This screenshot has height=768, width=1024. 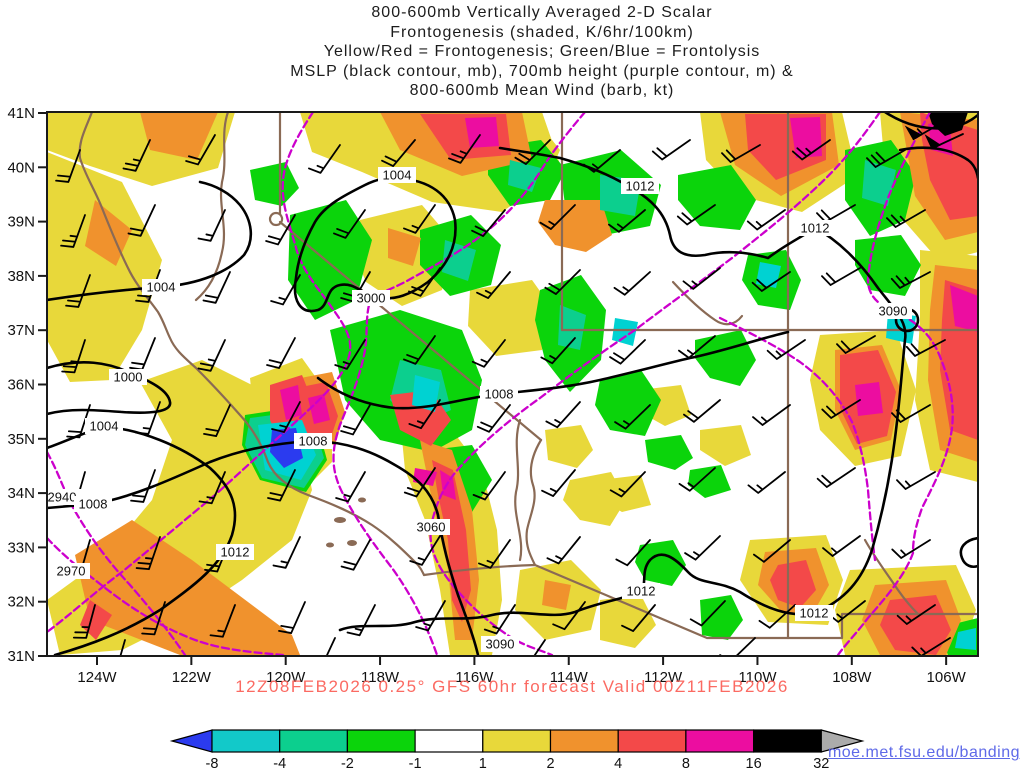 I want to click on pennant-cluster, so click(x=948, y=124).